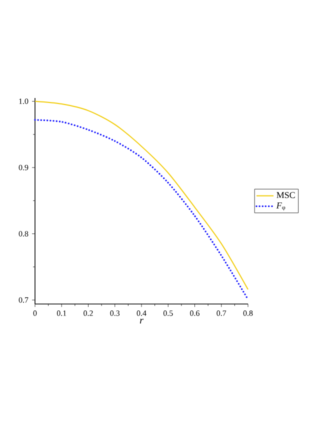 The width and height of the screenshot is (327, 423). What do you see at coordinates (285, 195) in the screenshot?
I see `legend-label: MSC` at bounding box center [285, 195].